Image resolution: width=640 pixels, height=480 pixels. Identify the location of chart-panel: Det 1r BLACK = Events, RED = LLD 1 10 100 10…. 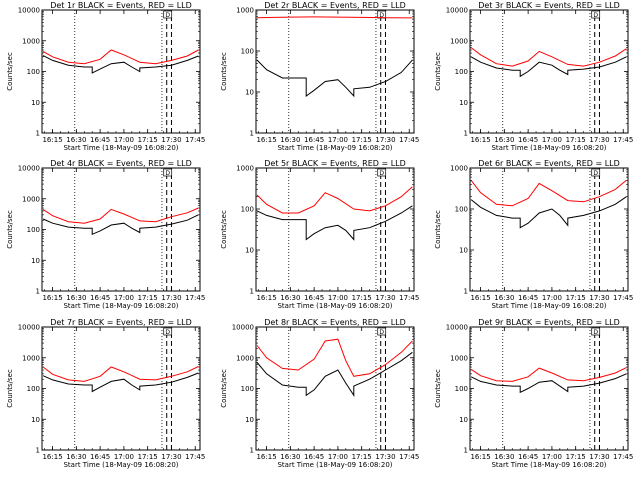
(105, 76).